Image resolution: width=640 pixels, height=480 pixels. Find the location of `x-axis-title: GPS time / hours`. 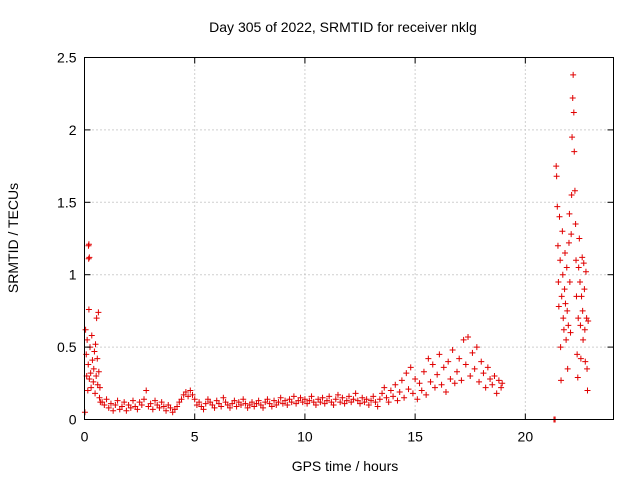

x-axis-title: GPS time / hours is located at coordinates (345, 466).